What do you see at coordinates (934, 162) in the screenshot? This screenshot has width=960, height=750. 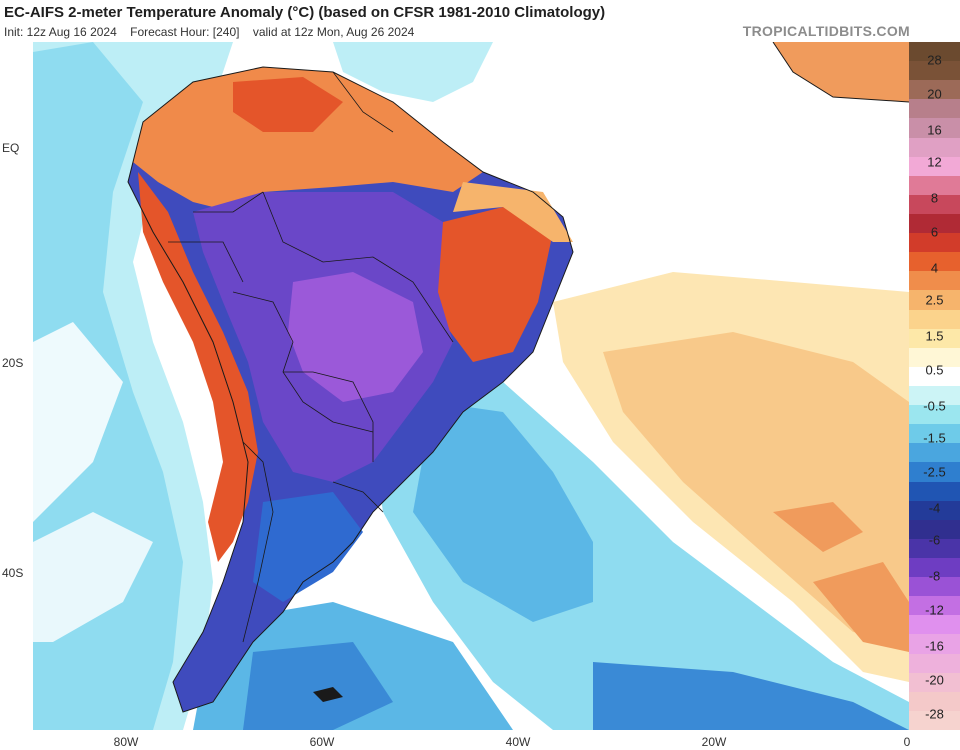 I see `colorbar-label: 12` at bounding box center [934, 162].